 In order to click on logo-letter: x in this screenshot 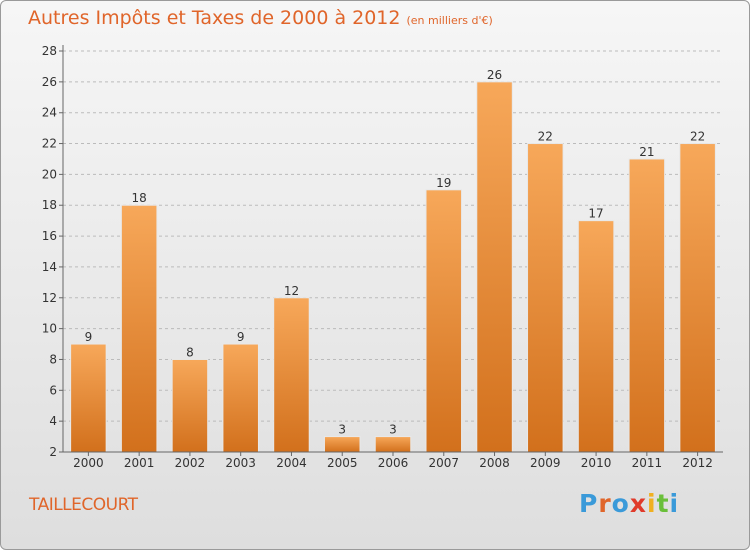, I will do `click(638, 503)`.